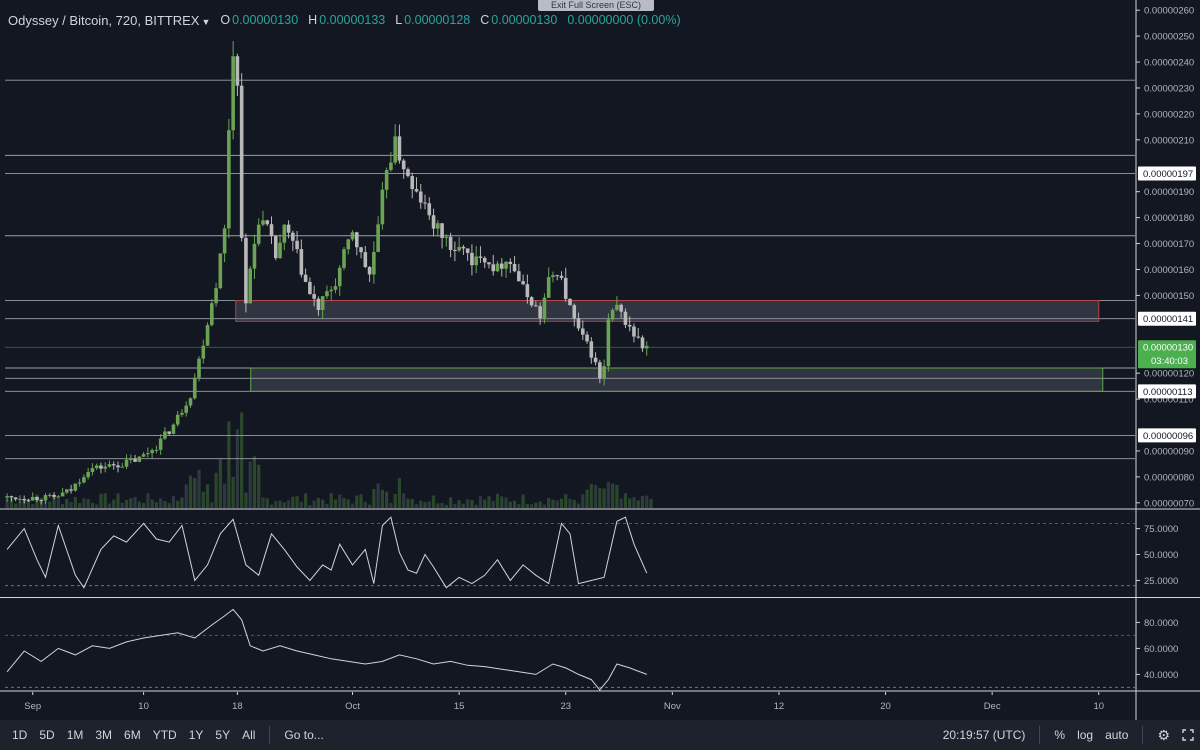  What do you see at coordinates (1085, 735) in the screenshot?
I see `log-scale-button: log` at bounding box center [1085, 735].